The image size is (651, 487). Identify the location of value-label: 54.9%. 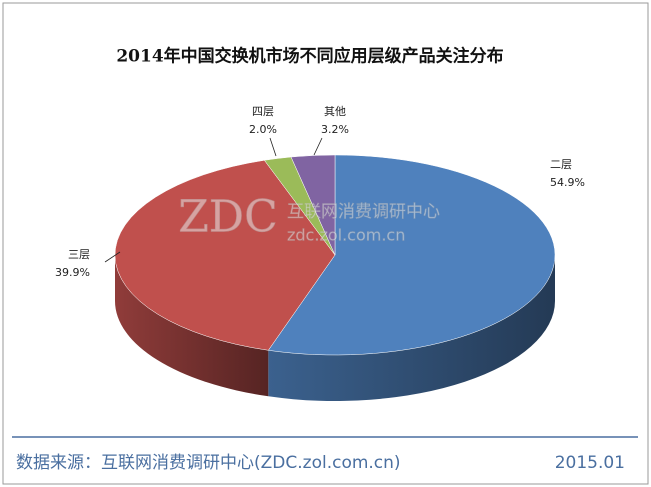
(567, 182).